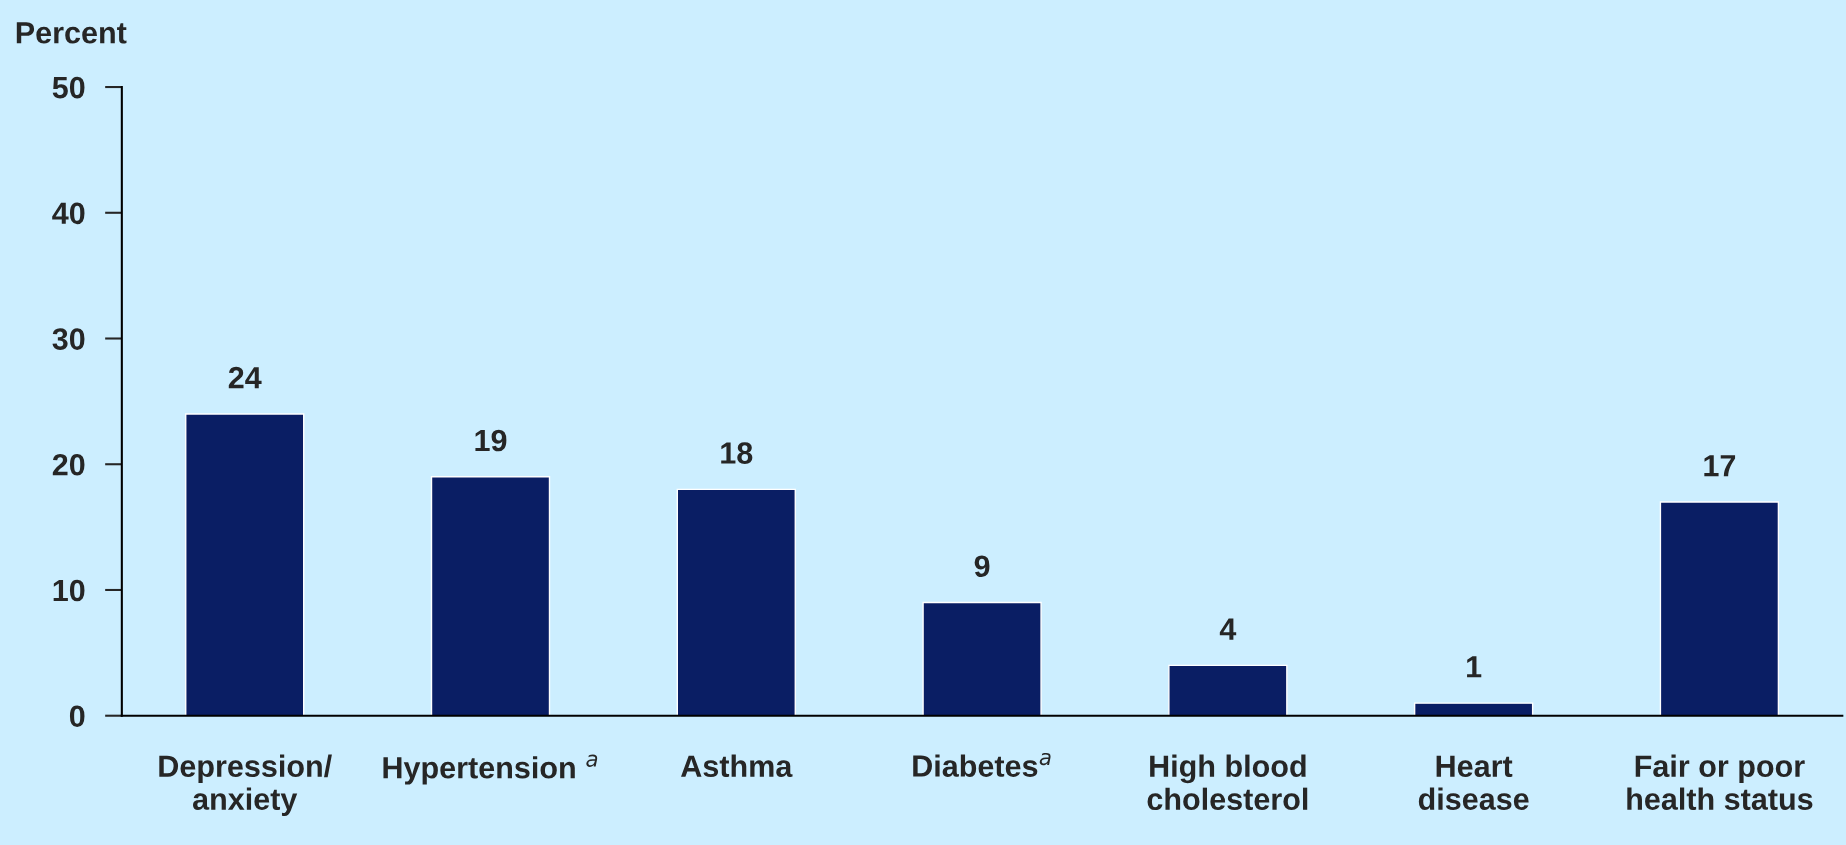 This screenshot has width=1846, height=845. Describe the element at coordinates (1720, 466) in the screenshot. I see `data-label: 17` at that location.